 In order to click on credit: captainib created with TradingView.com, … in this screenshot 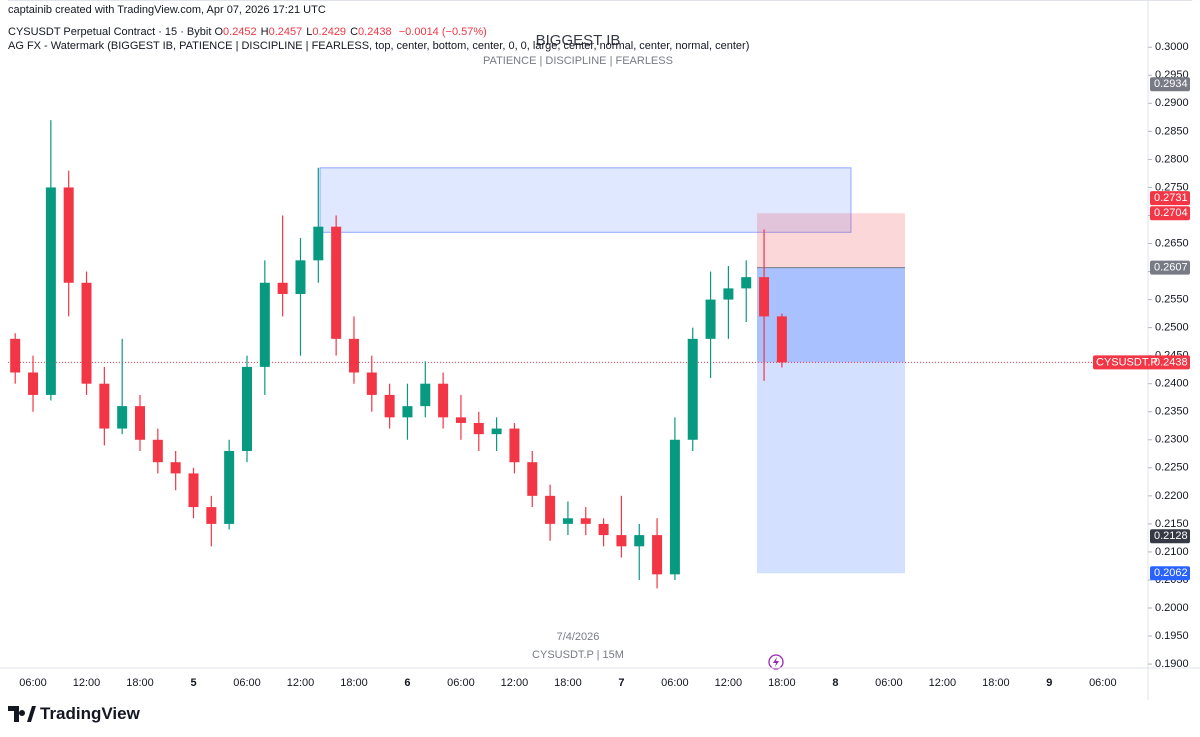, I will do `click(167, 10)`.